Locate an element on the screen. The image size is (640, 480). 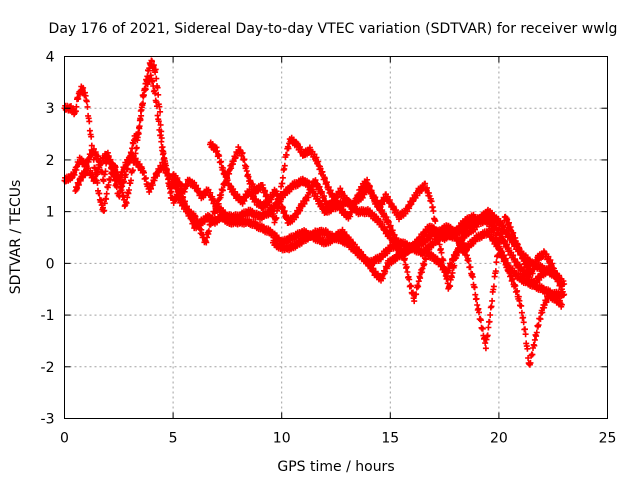
x-tick-labels: 0 5 10 15 20 25 is located at coordinates (338, 439).